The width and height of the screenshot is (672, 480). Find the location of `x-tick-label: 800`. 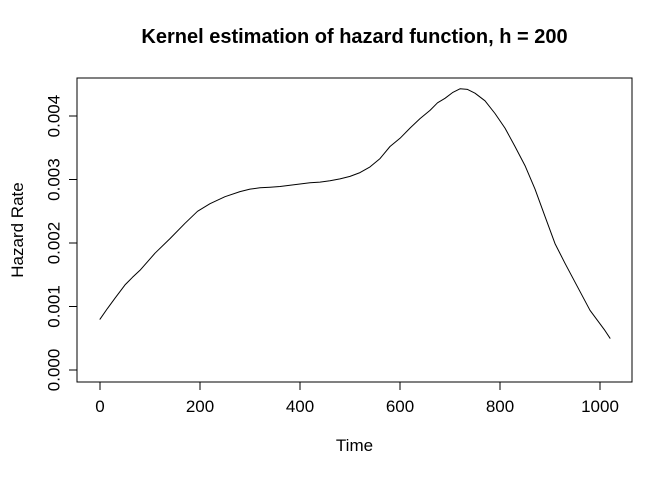

x-tick-label: 800 is located at coordinates (500, 406).